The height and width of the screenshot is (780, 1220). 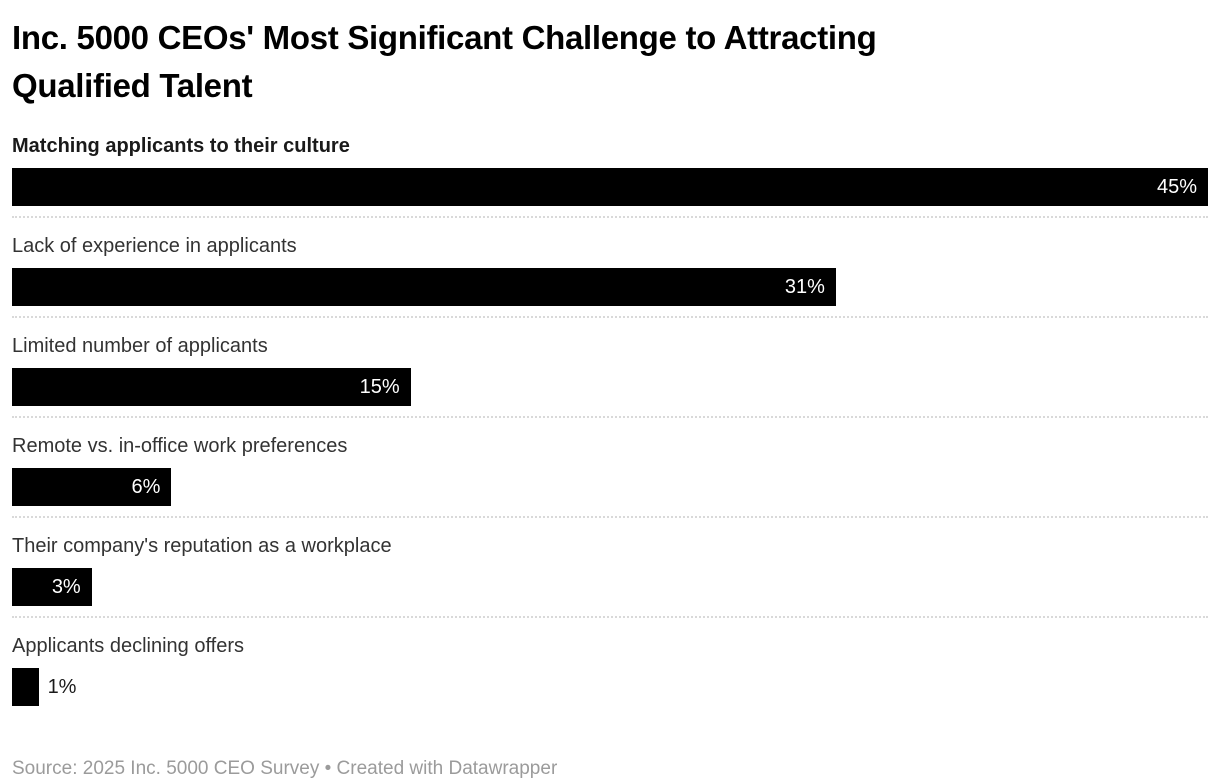 I want to click on bar-track: 3%, so click(x=610, y=587).